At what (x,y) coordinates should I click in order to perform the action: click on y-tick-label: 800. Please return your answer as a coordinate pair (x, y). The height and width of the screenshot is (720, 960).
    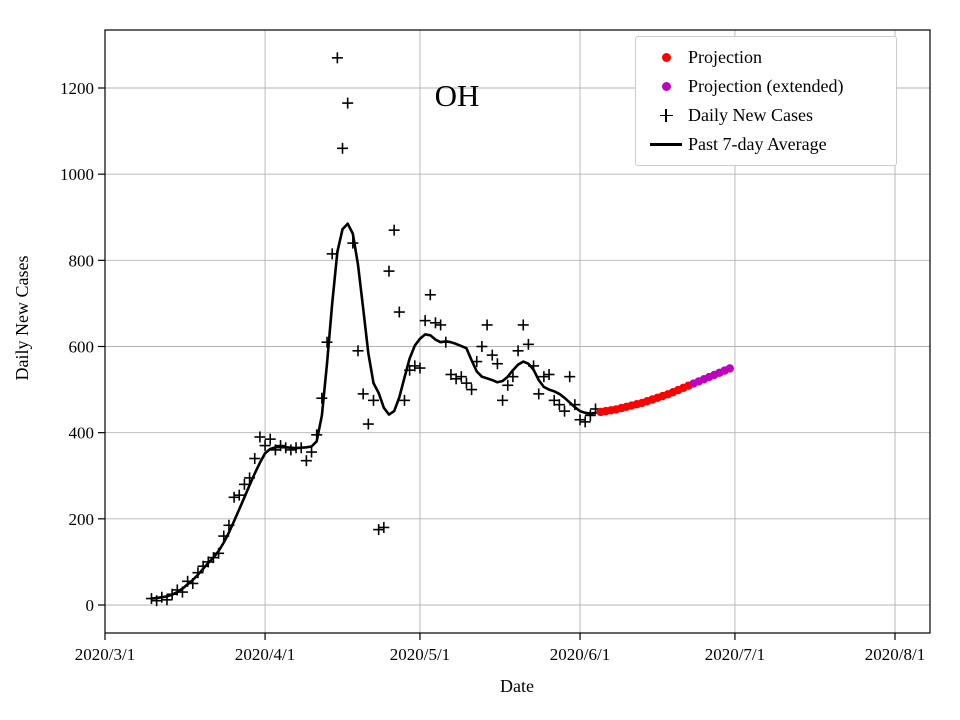
    Looking at the image, I should click on (82, 260).